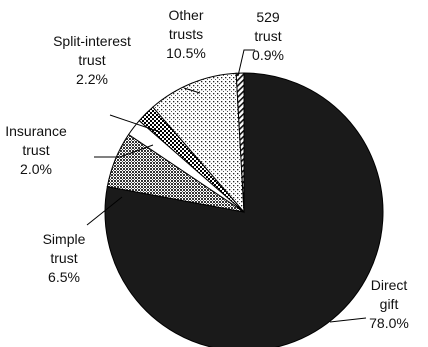 This screenshot has height=347, width=428. Describe the element at coordinates (246, 63) in the screenshot. I see `leader-line-529-trust` at that location.